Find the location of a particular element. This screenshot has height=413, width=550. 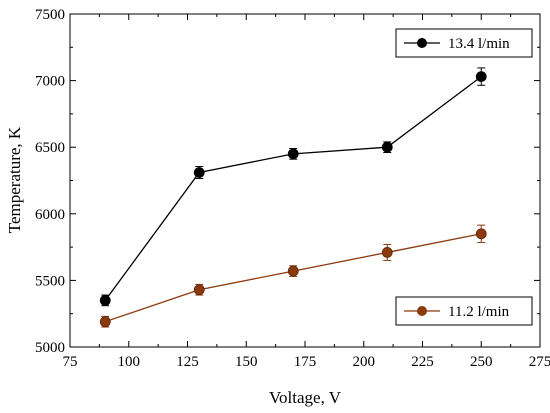

legend-1: 13.4 l/min is located at coordinates (464, 43).